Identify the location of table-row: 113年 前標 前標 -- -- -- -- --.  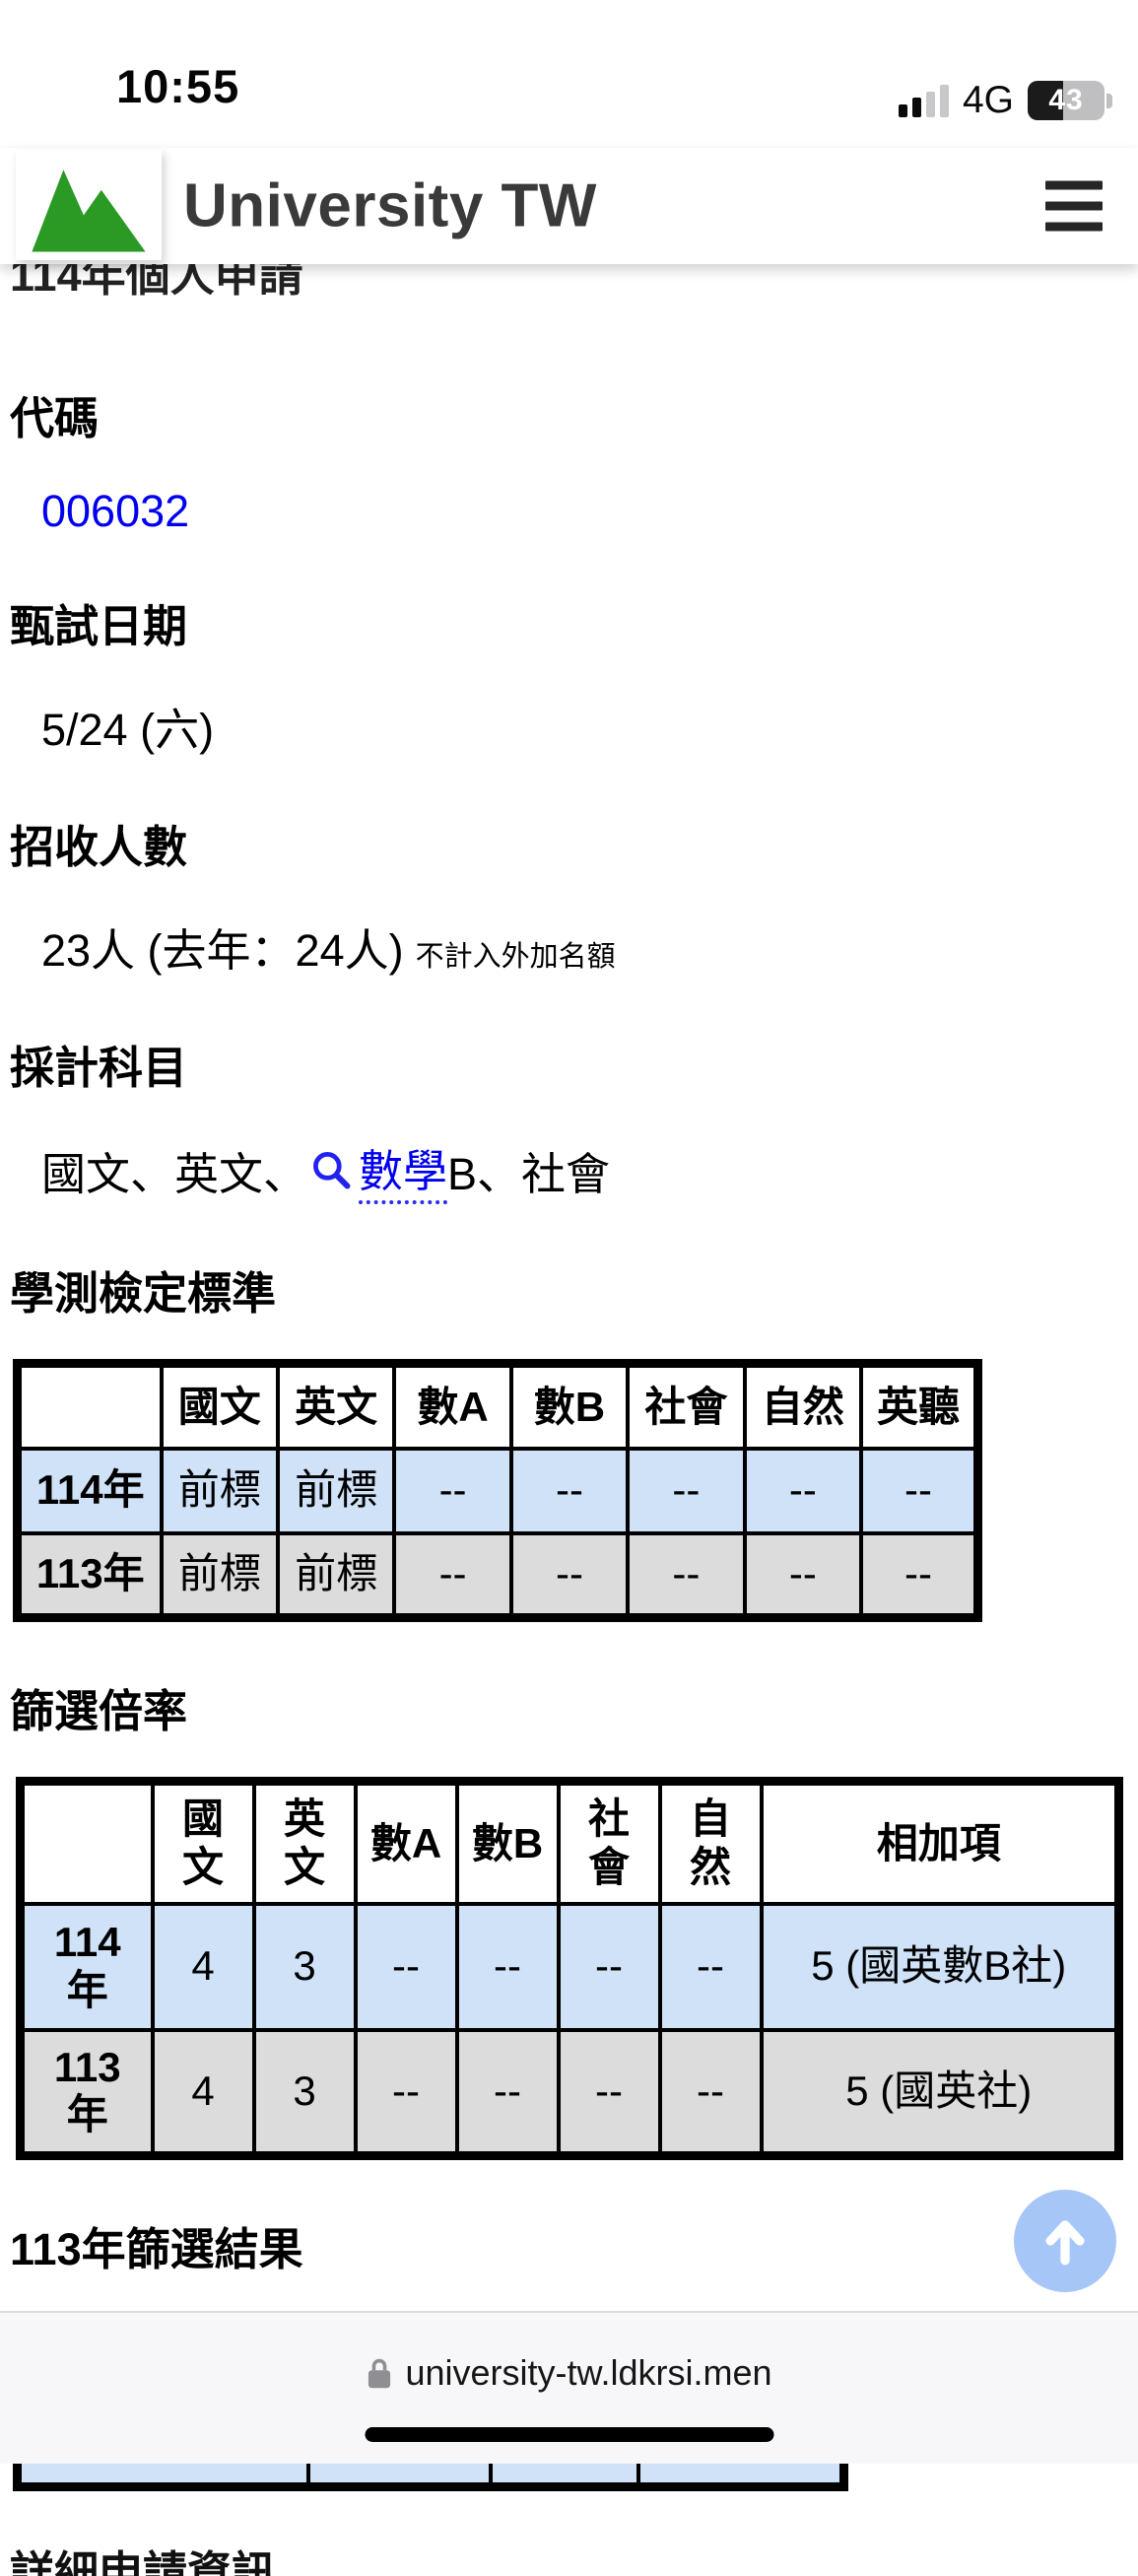
(497, 1575).